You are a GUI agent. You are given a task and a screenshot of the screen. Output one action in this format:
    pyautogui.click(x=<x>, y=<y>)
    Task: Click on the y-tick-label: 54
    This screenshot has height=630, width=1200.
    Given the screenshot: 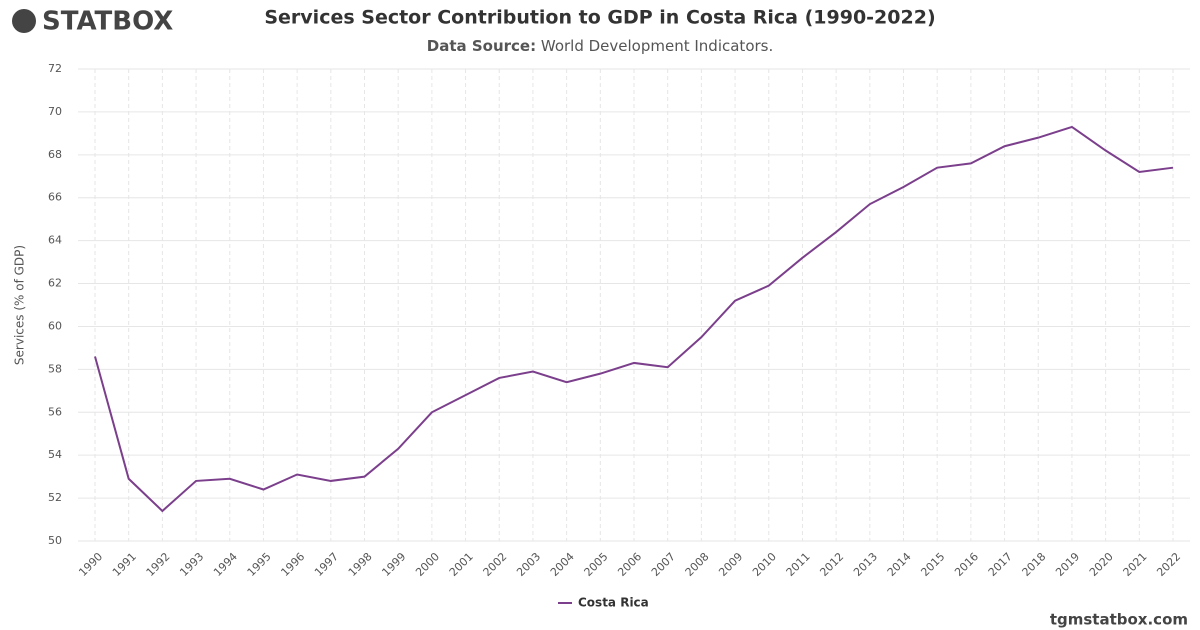 What is the action you would take?
    pyautogui.click(x=55, y=454)
    